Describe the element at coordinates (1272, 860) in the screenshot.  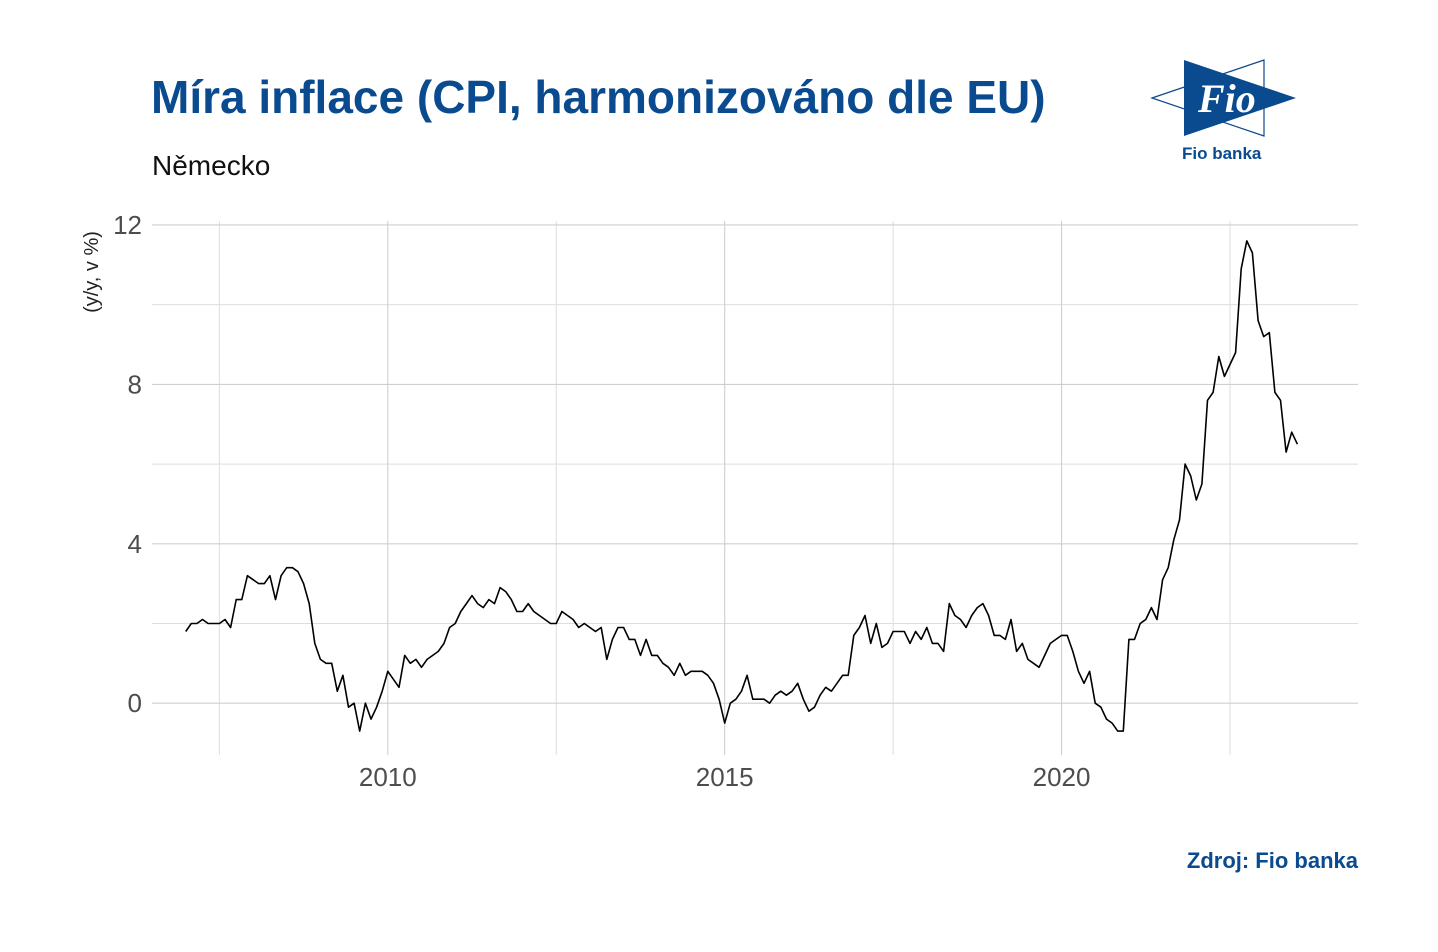
I see `source-note: Zdroj: Fio banka` at that location.